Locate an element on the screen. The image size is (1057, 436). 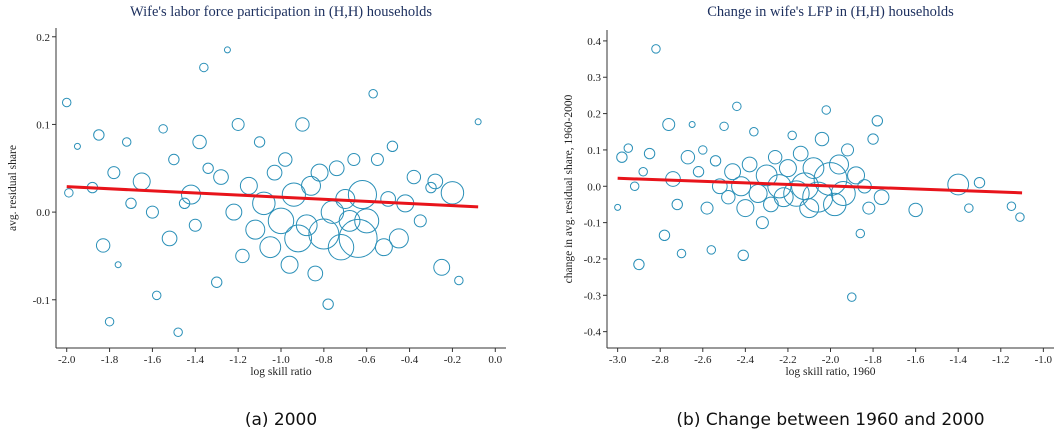
x-axis-label: log skill ratio, 1960 is located at coordinates (830, 372).